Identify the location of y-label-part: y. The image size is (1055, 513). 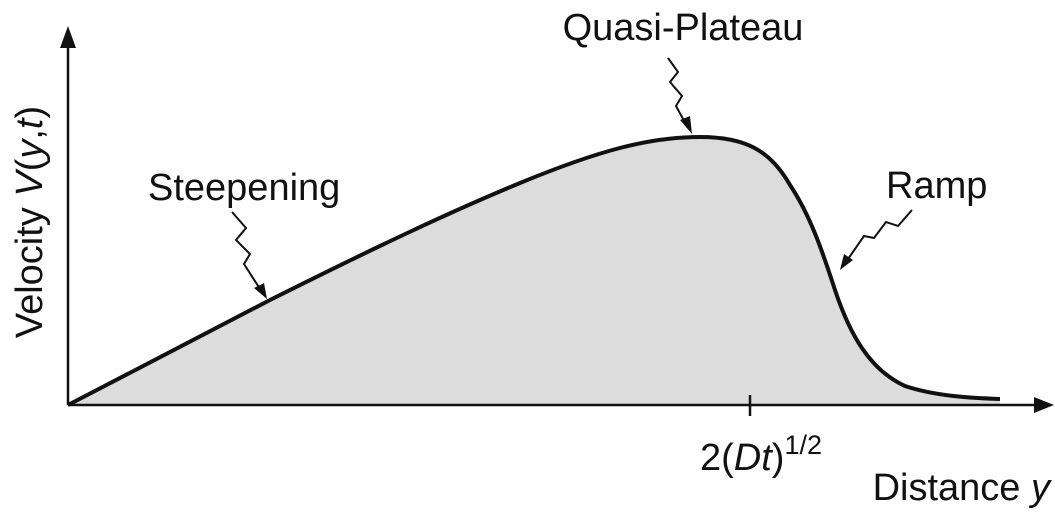
(30, 150).